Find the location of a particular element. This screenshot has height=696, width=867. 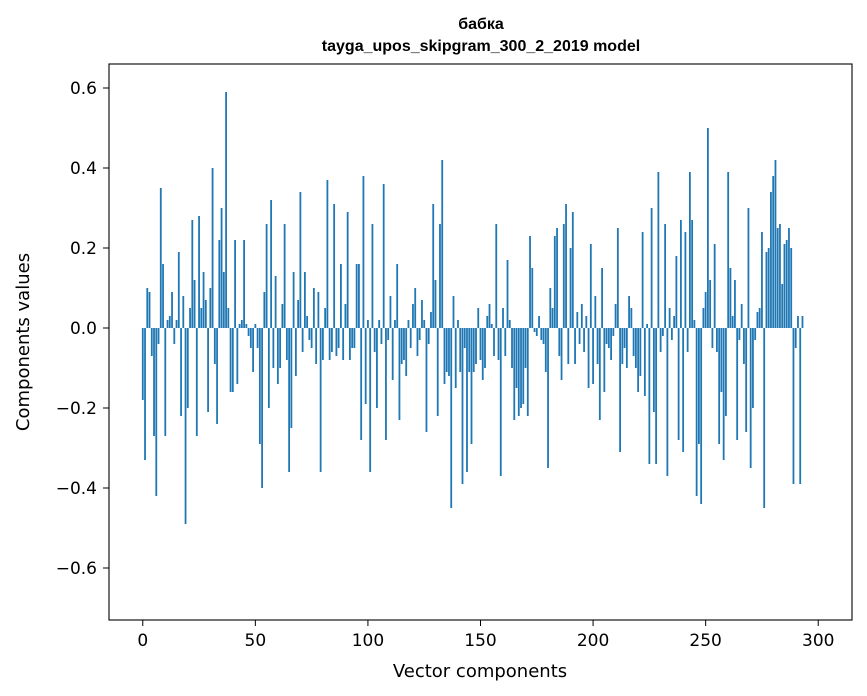

y-axis-label: Components values is located at coordinates (23, 342).